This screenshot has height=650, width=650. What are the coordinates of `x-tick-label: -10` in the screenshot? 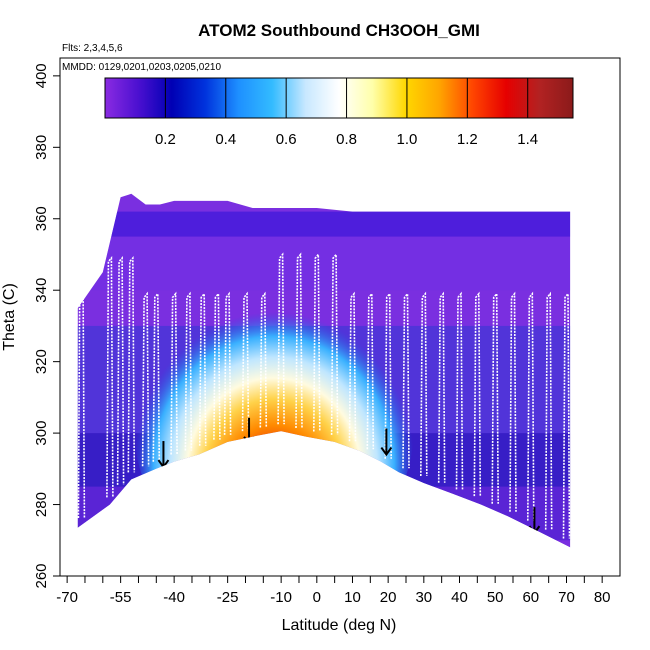 It's located at (281, 597).